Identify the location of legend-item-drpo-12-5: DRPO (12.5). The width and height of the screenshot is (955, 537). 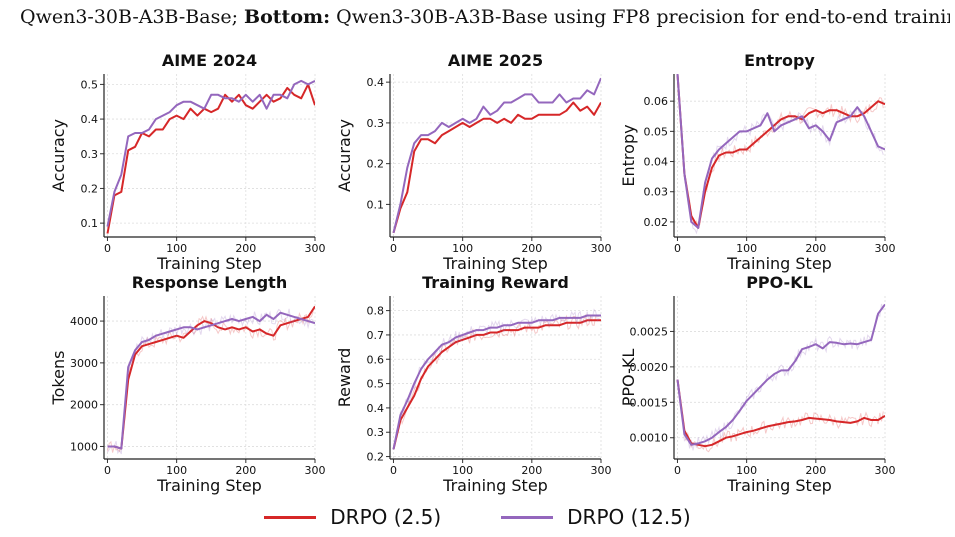
(596, 517).